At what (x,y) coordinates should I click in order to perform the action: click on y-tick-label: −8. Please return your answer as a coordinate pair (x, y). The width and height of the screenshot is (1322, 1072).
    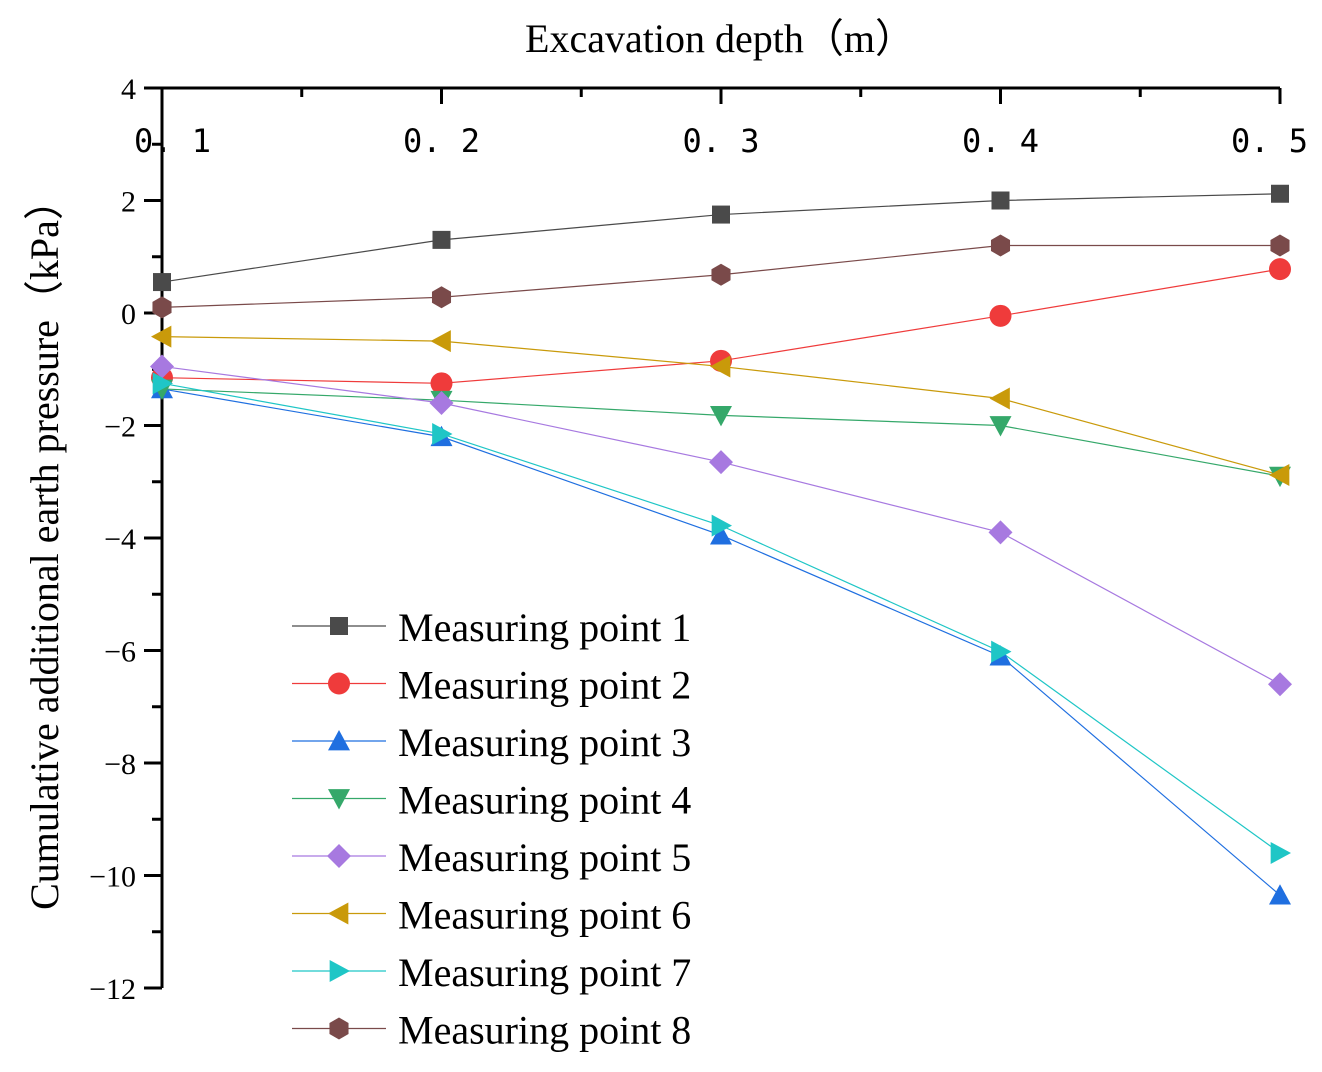
    Looking at the image, I should click on (120, 764).